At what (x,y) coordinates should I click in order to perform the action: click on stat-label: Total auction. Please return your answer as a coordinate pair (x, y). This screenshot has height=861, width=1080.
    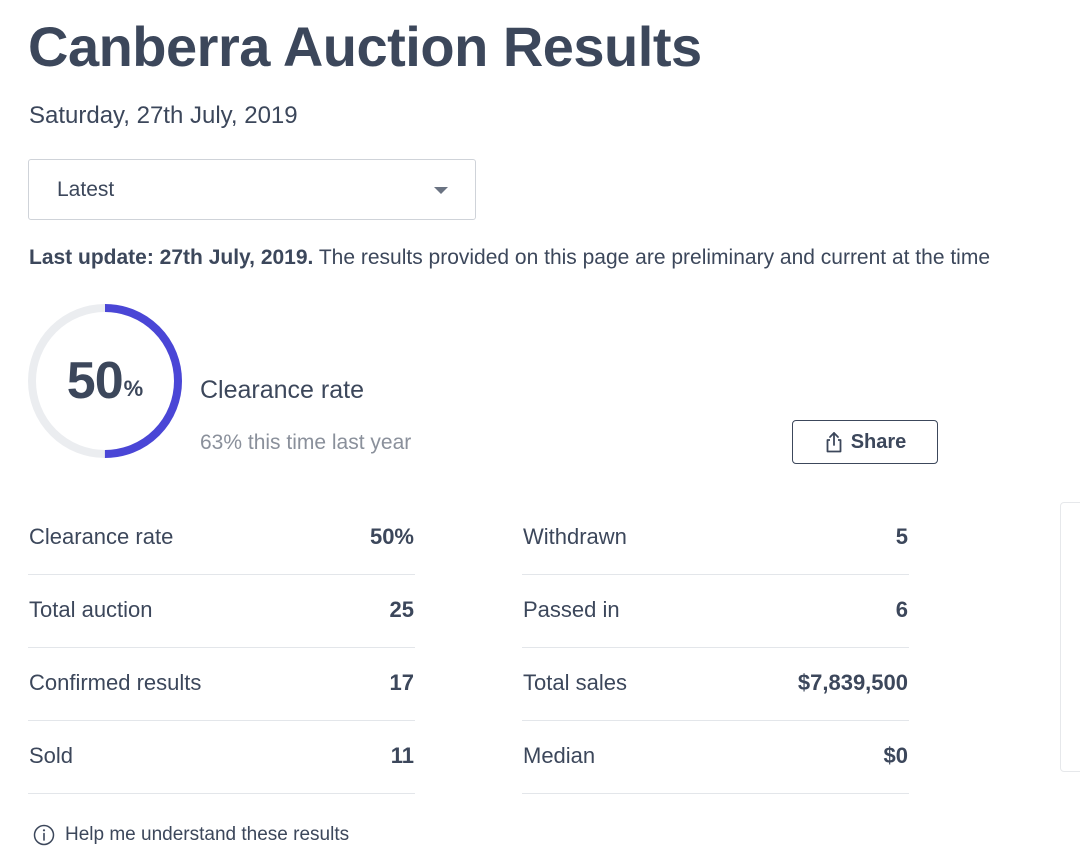
    Looking at the image, I should click on (91, 609).